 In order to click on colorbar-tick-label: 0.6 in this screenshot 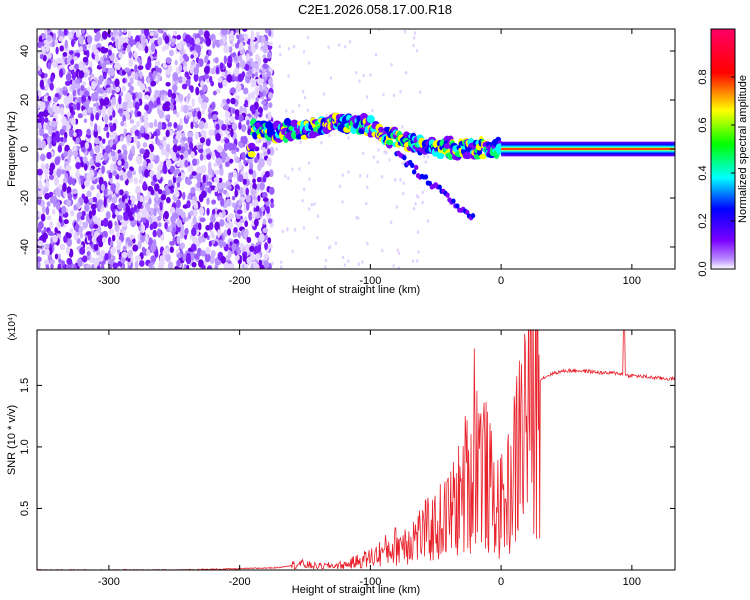, I will do `click(703, 124)`.